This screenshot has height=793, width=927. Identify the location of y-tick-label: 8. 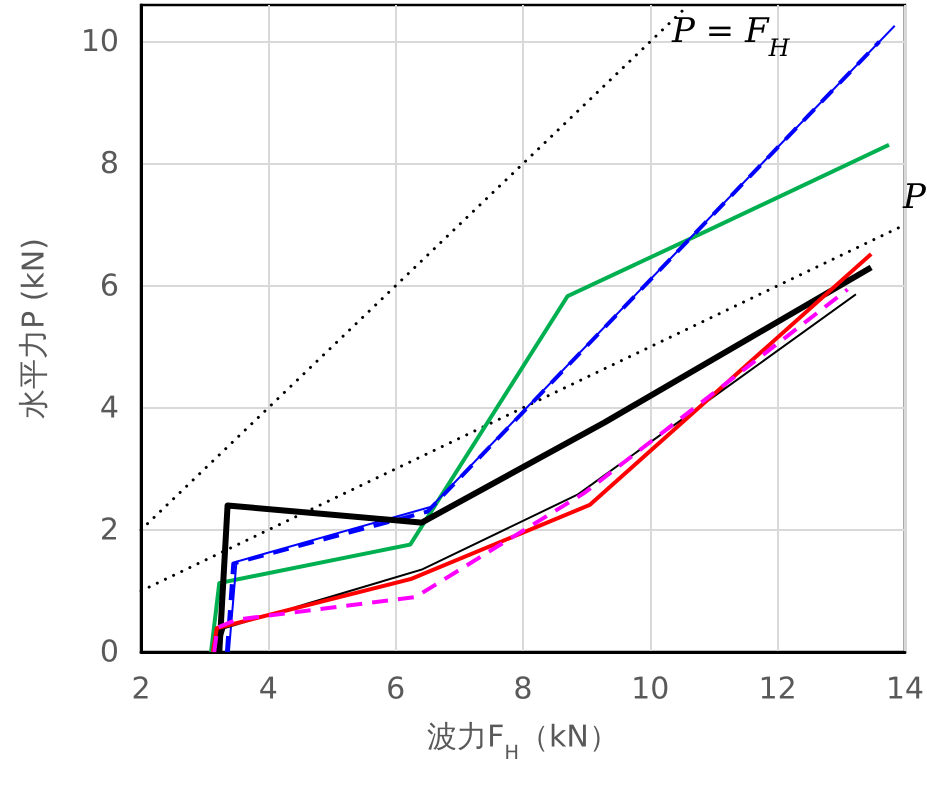
(109, 164).